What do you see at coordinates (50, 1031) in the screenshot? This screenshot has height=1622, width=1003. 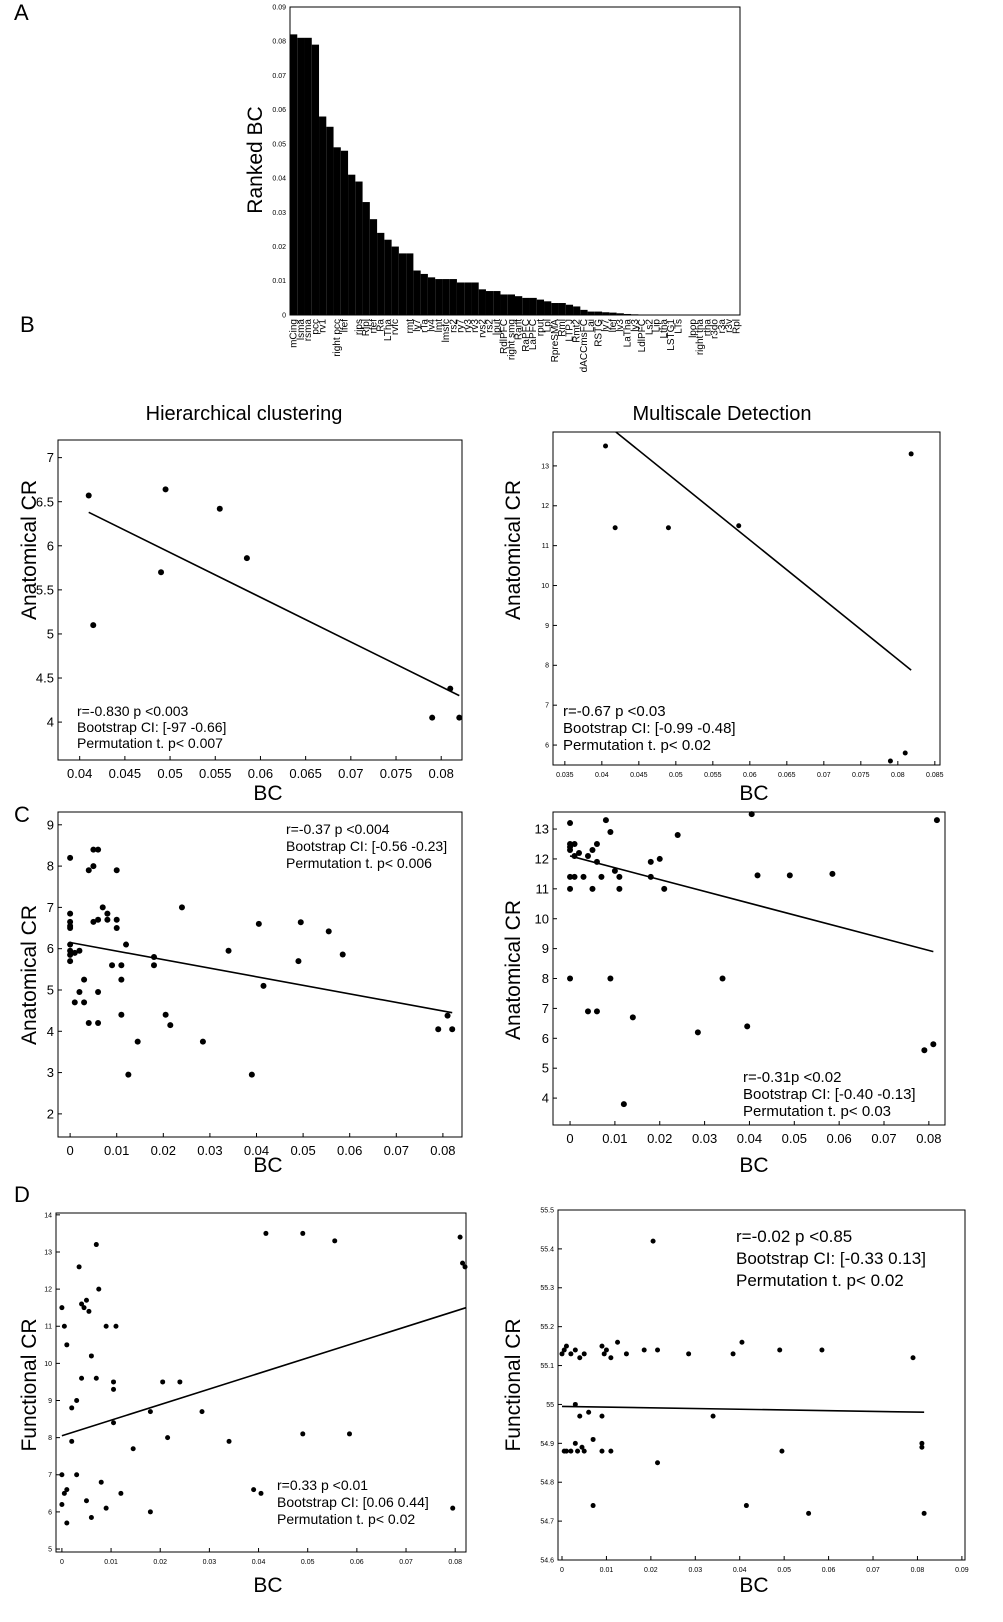 I see `y-tick-label: 4` at bounding box center [50, 1031].